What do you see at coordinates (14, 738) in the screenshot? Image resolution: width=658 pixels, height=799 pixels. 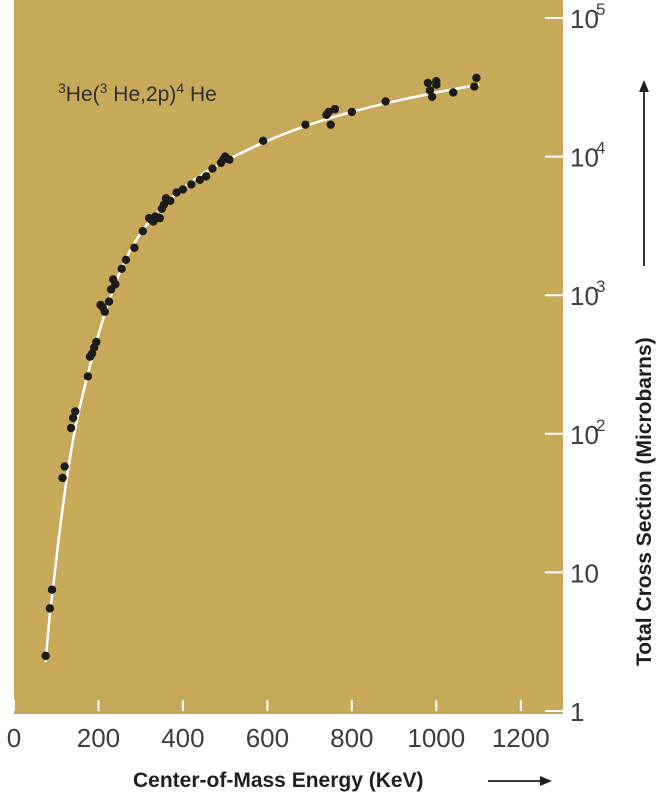 I see `x-tick-label: 0` at bounding box center [14, 738].